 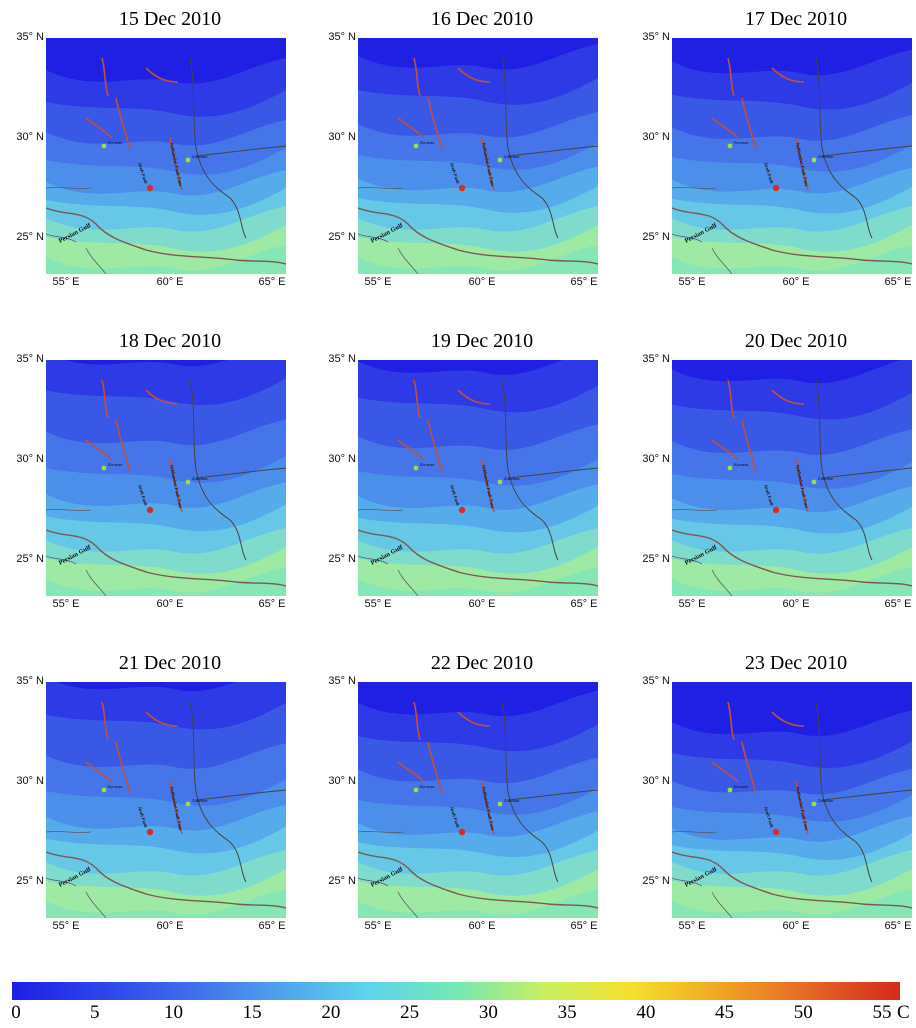 I want to click on colorbar-tick-label: 25, so click(x=410, y=1012).